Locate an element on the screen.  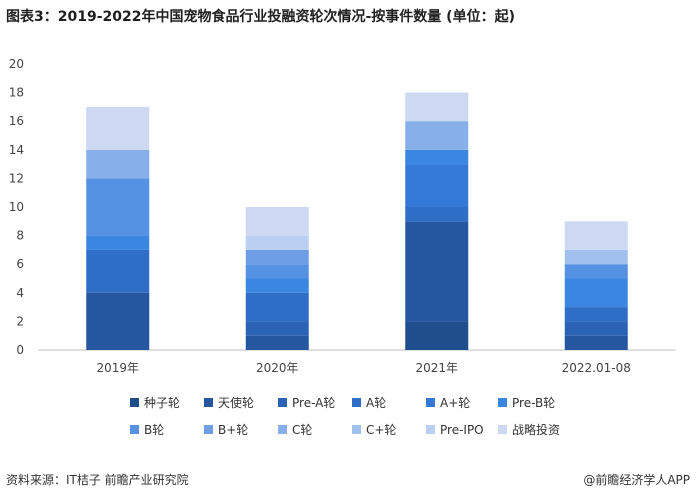
legend-label: Pre-B轮 is located at coordinates (533, 403).